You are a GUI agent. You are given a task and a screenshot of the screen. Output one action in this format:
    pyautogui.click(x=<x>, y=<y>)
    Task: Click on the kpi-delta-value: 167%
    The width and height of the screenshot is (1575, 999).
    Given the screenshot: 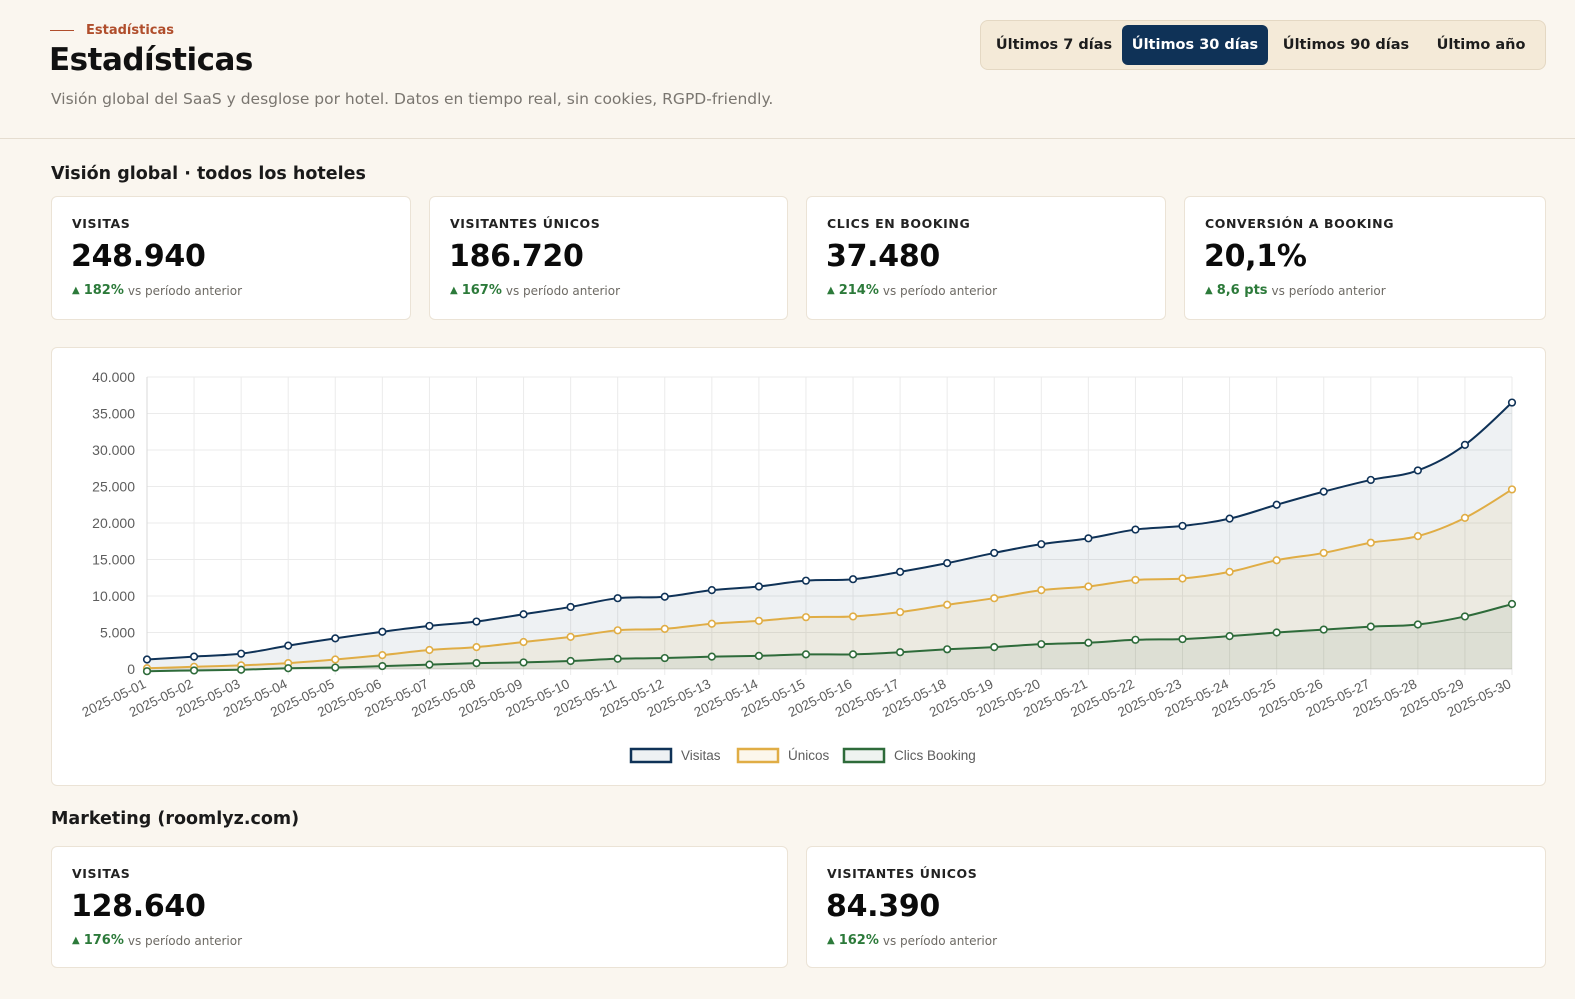 What is the action you would take?
    pyautogui.click(x=481, y=290)
    